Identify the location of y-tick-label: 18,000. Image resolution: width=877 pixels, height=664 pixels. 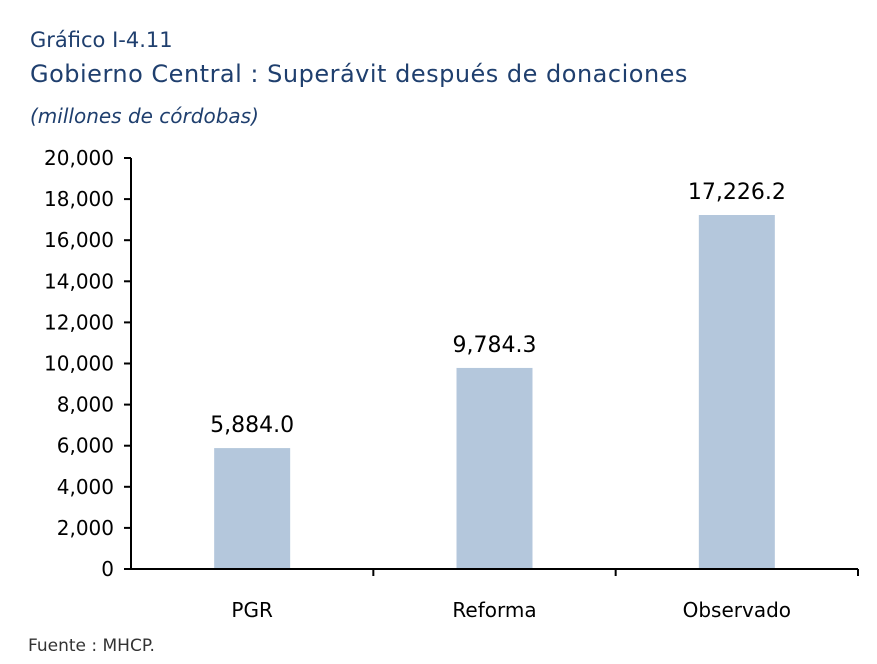
(79, 199).